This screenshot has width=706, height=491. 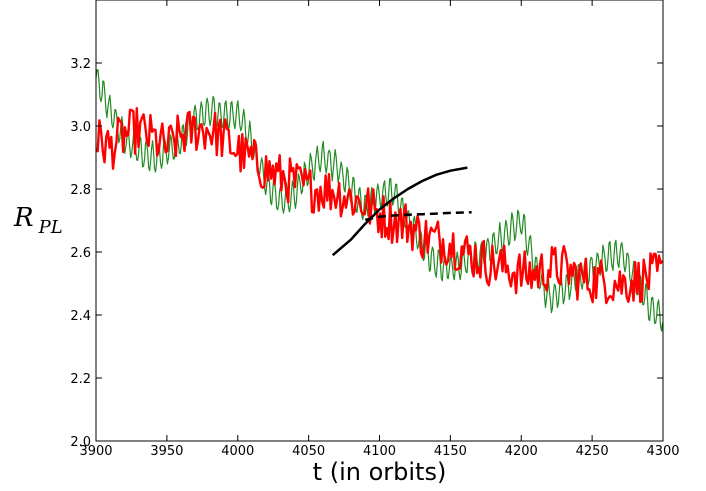 What do you see at coordinates (80, 64) in the screenshot?
I see `y-tick-label: 3.2` at bounding box center [80, 64].